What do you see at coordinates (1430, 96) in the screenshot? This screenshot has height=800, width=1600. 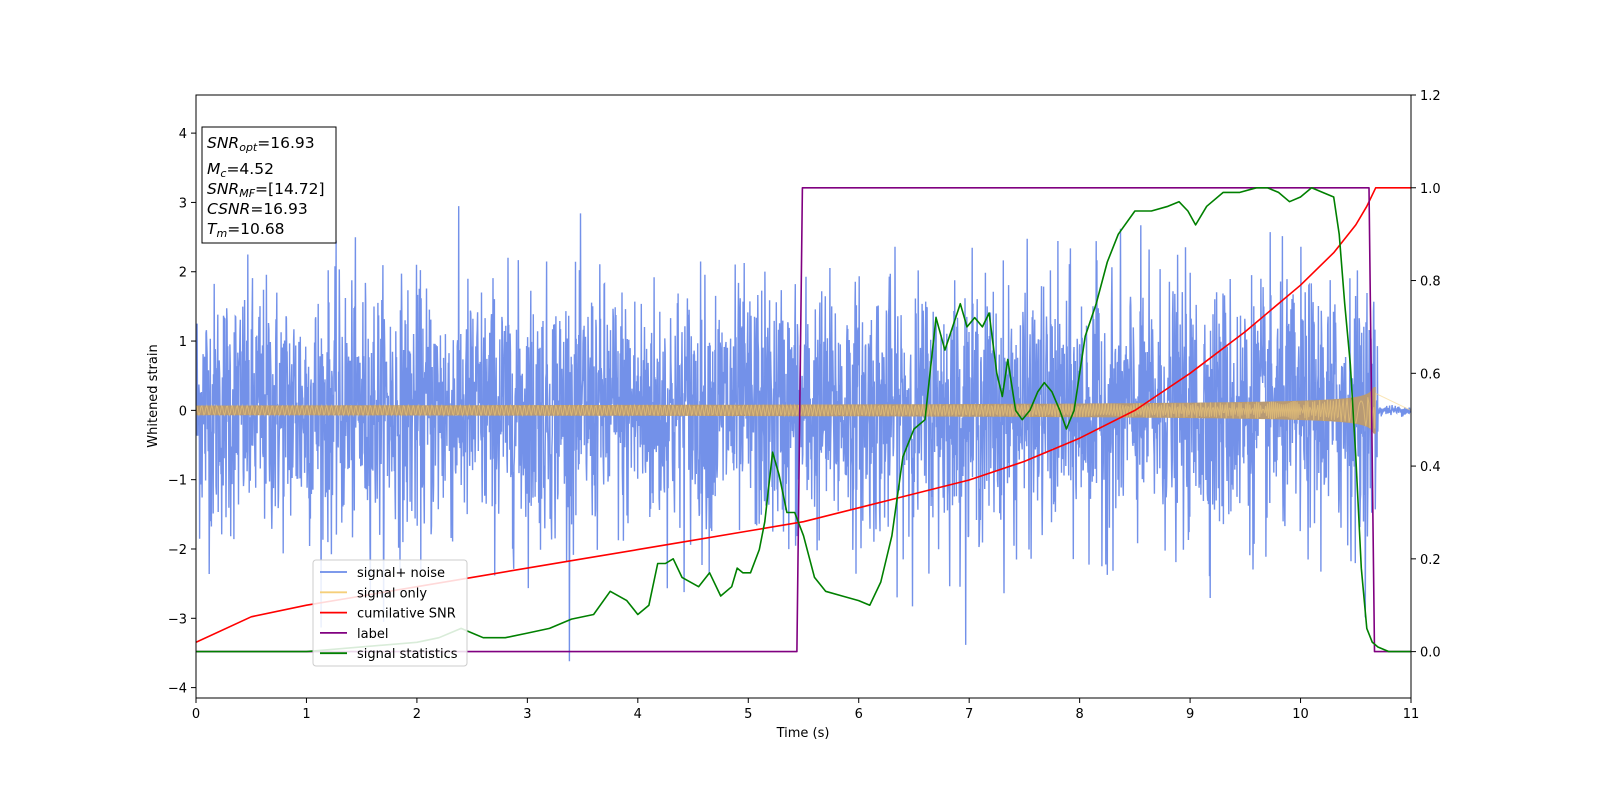 I see `y-right-tick-label: 1.2` at bounding box center [1430, 96].